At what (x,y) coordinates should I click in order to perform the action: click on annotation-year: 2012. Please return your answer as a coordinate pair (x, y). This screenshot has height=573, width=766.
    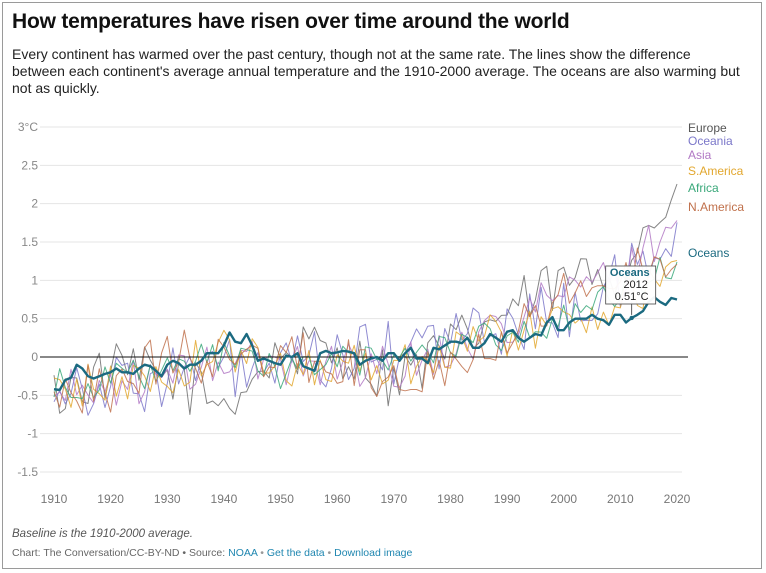
    Looking at the image, I should click on (635, 285).